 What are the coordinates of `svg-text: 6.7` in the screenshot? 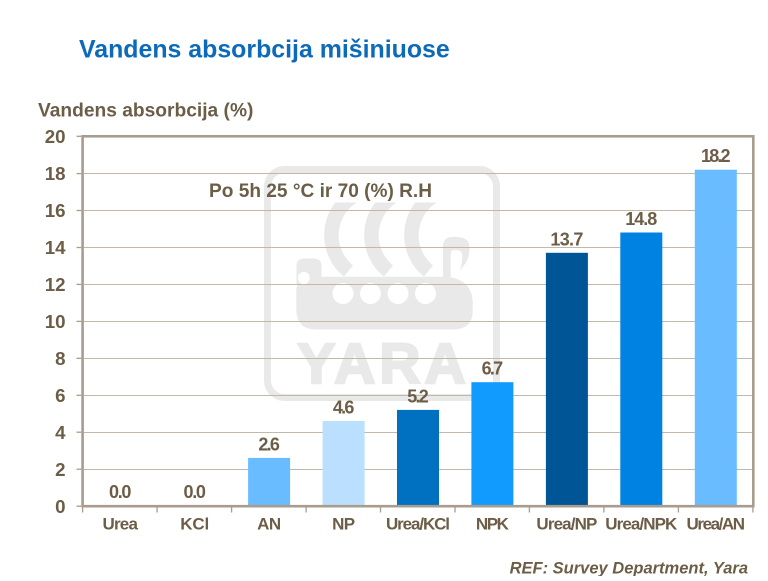 It's located at (493, 369).